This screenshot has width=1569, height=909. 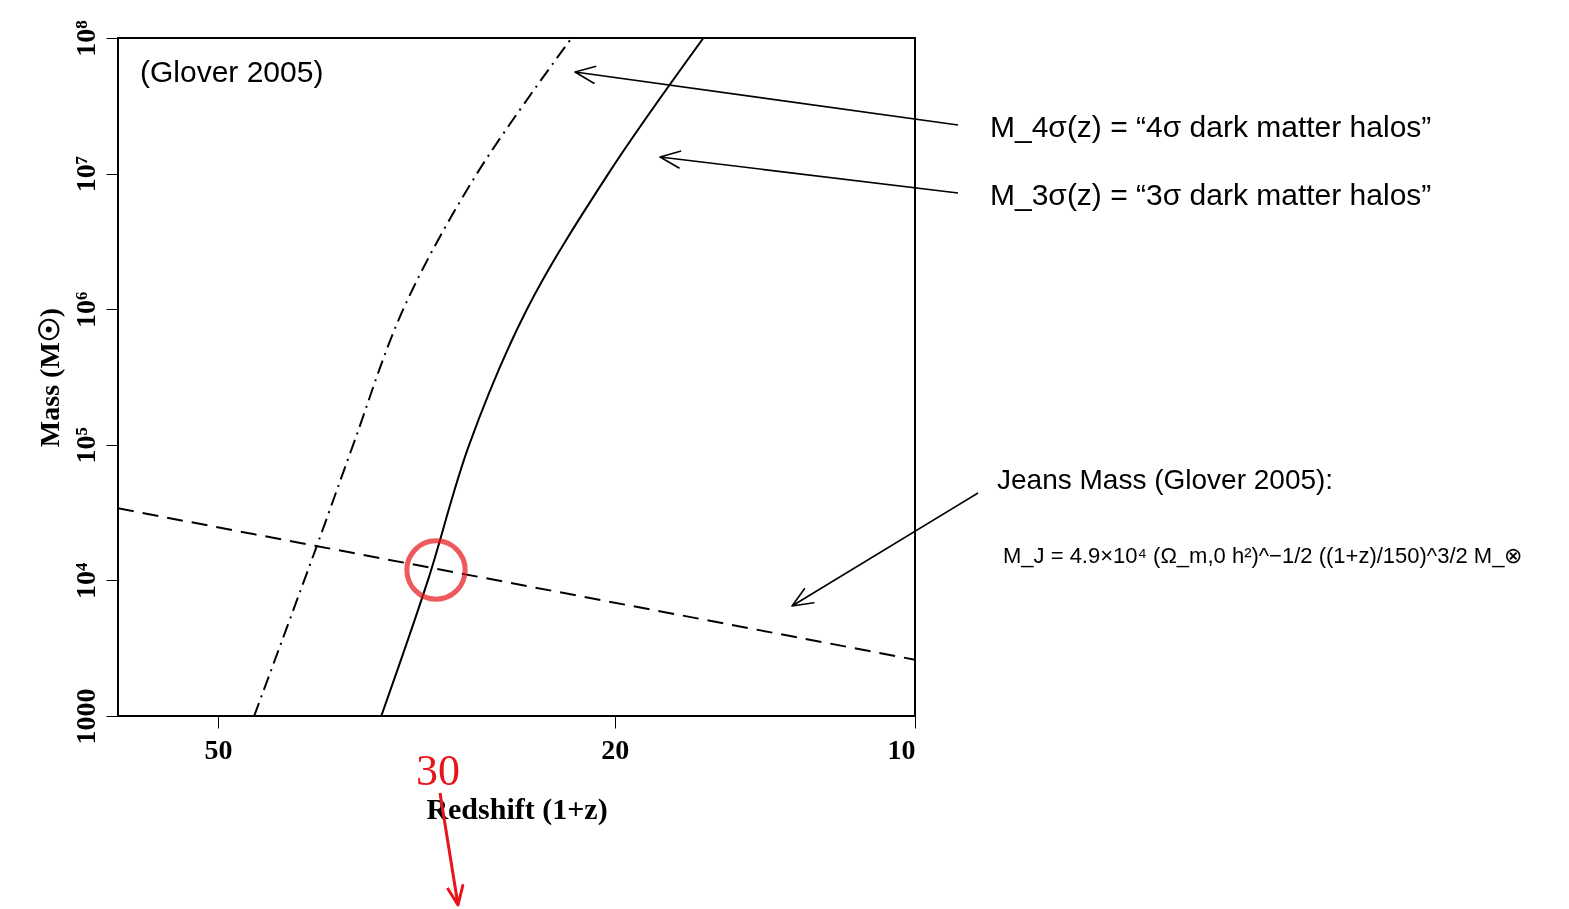 I want to click on x-tick-label: 10, so click(x=901, y=749).